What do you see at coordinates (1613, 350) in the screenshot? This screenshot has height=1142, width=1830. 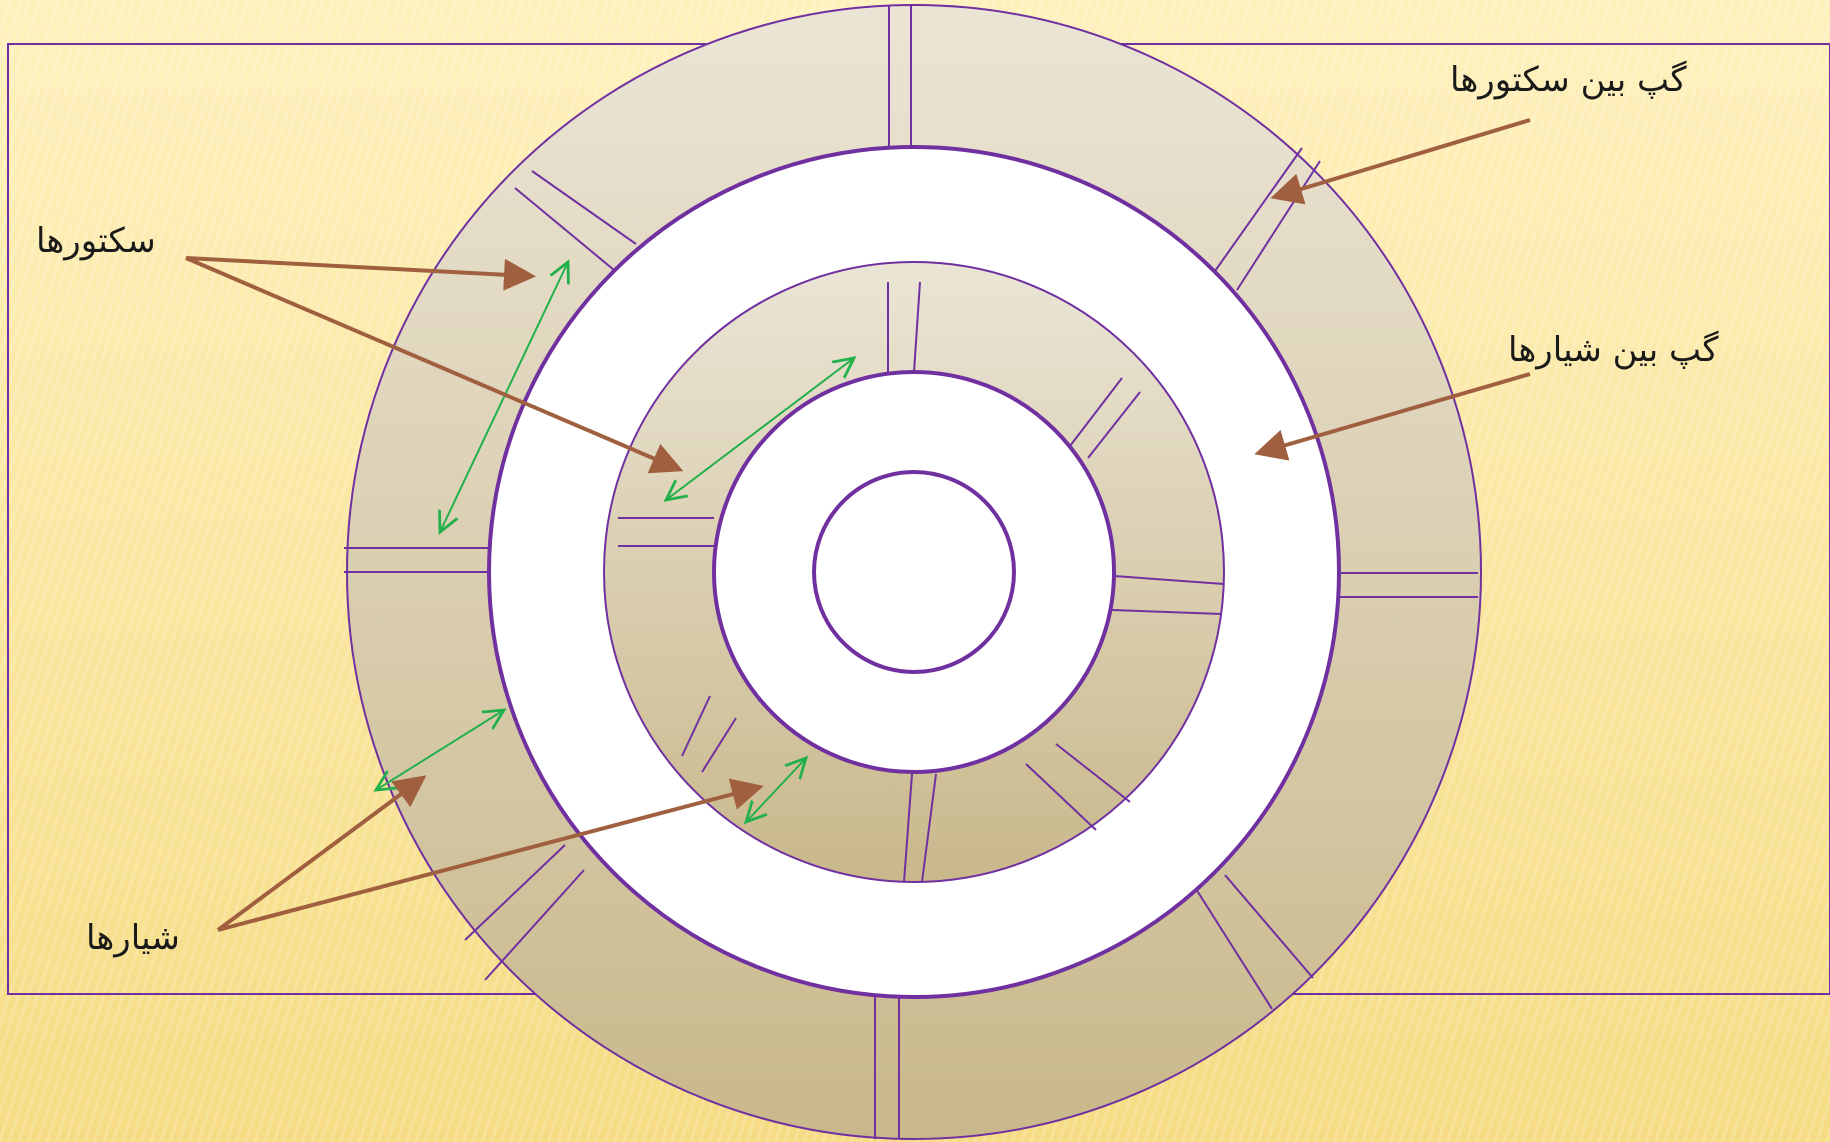 I see `label-track-gap: گپ بین شیارها` at bounding box center [1613, 350].